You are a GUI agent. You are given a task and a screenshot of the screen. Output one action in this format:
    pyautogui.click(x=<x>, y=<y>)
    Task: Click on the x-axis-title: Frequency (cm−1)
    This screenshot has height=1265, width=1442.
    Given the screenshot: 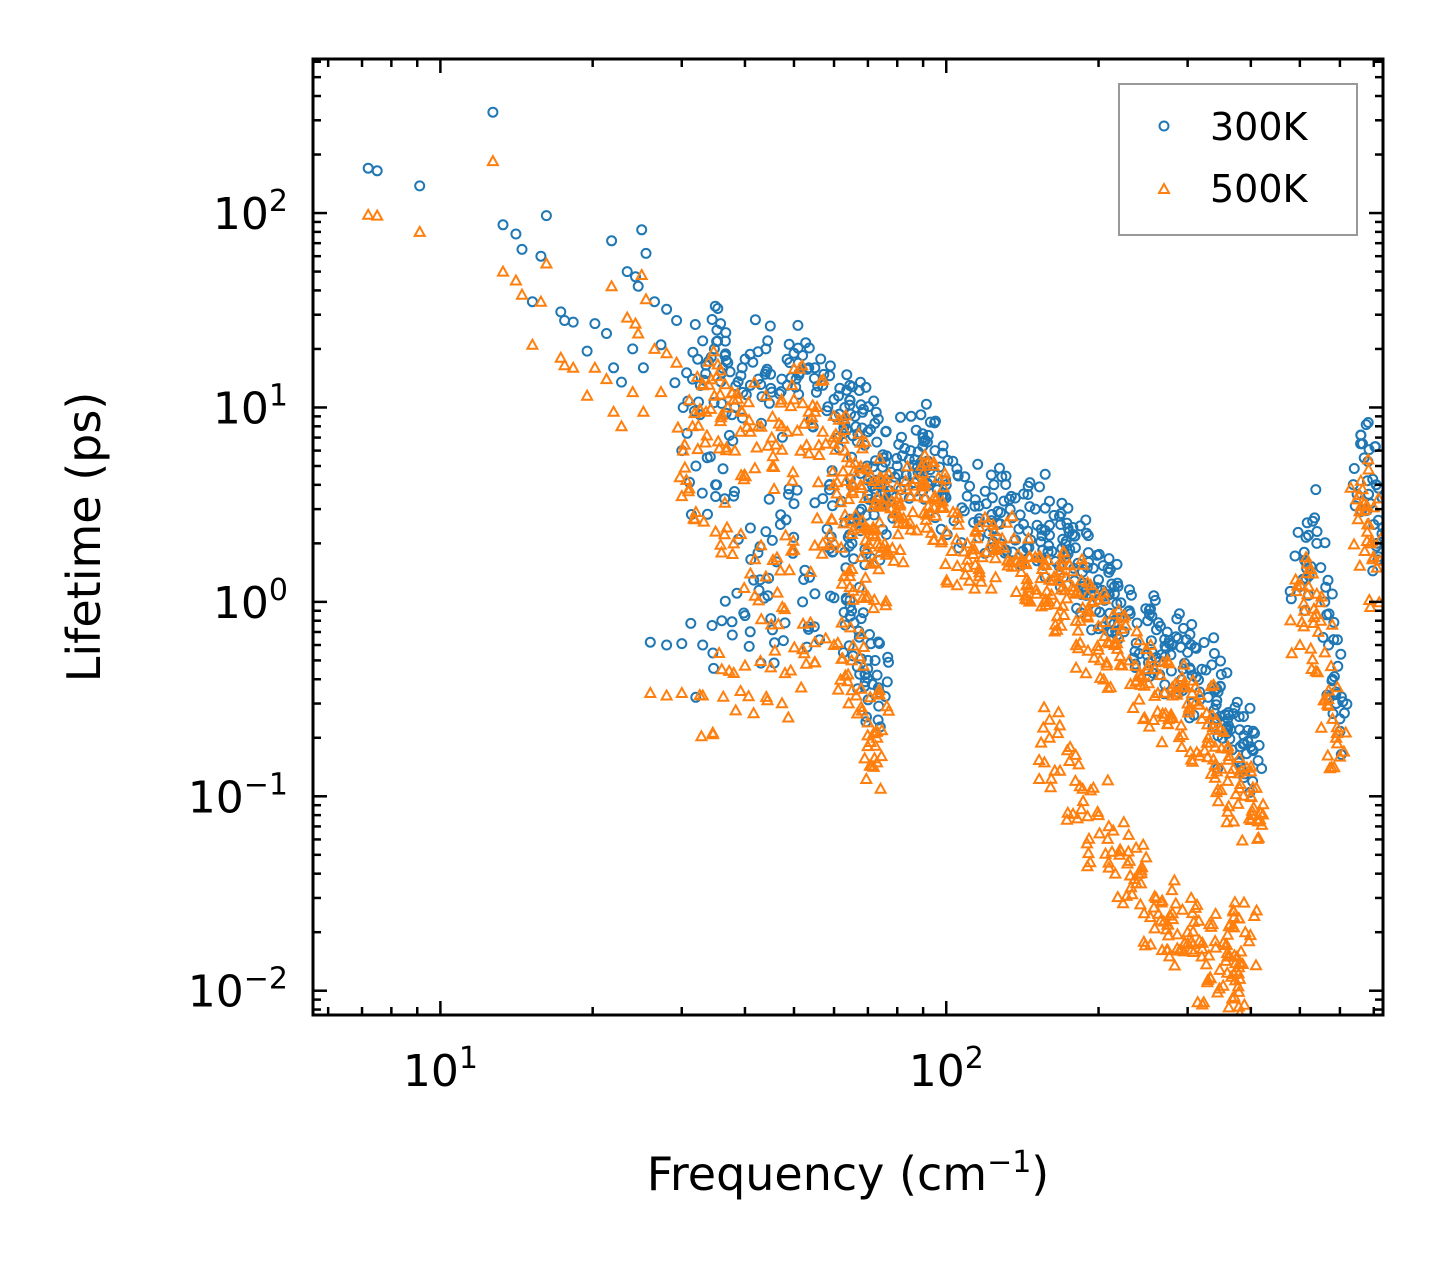 What is the action you would take?
    pyautogui.click(x=848, y=1173)
    